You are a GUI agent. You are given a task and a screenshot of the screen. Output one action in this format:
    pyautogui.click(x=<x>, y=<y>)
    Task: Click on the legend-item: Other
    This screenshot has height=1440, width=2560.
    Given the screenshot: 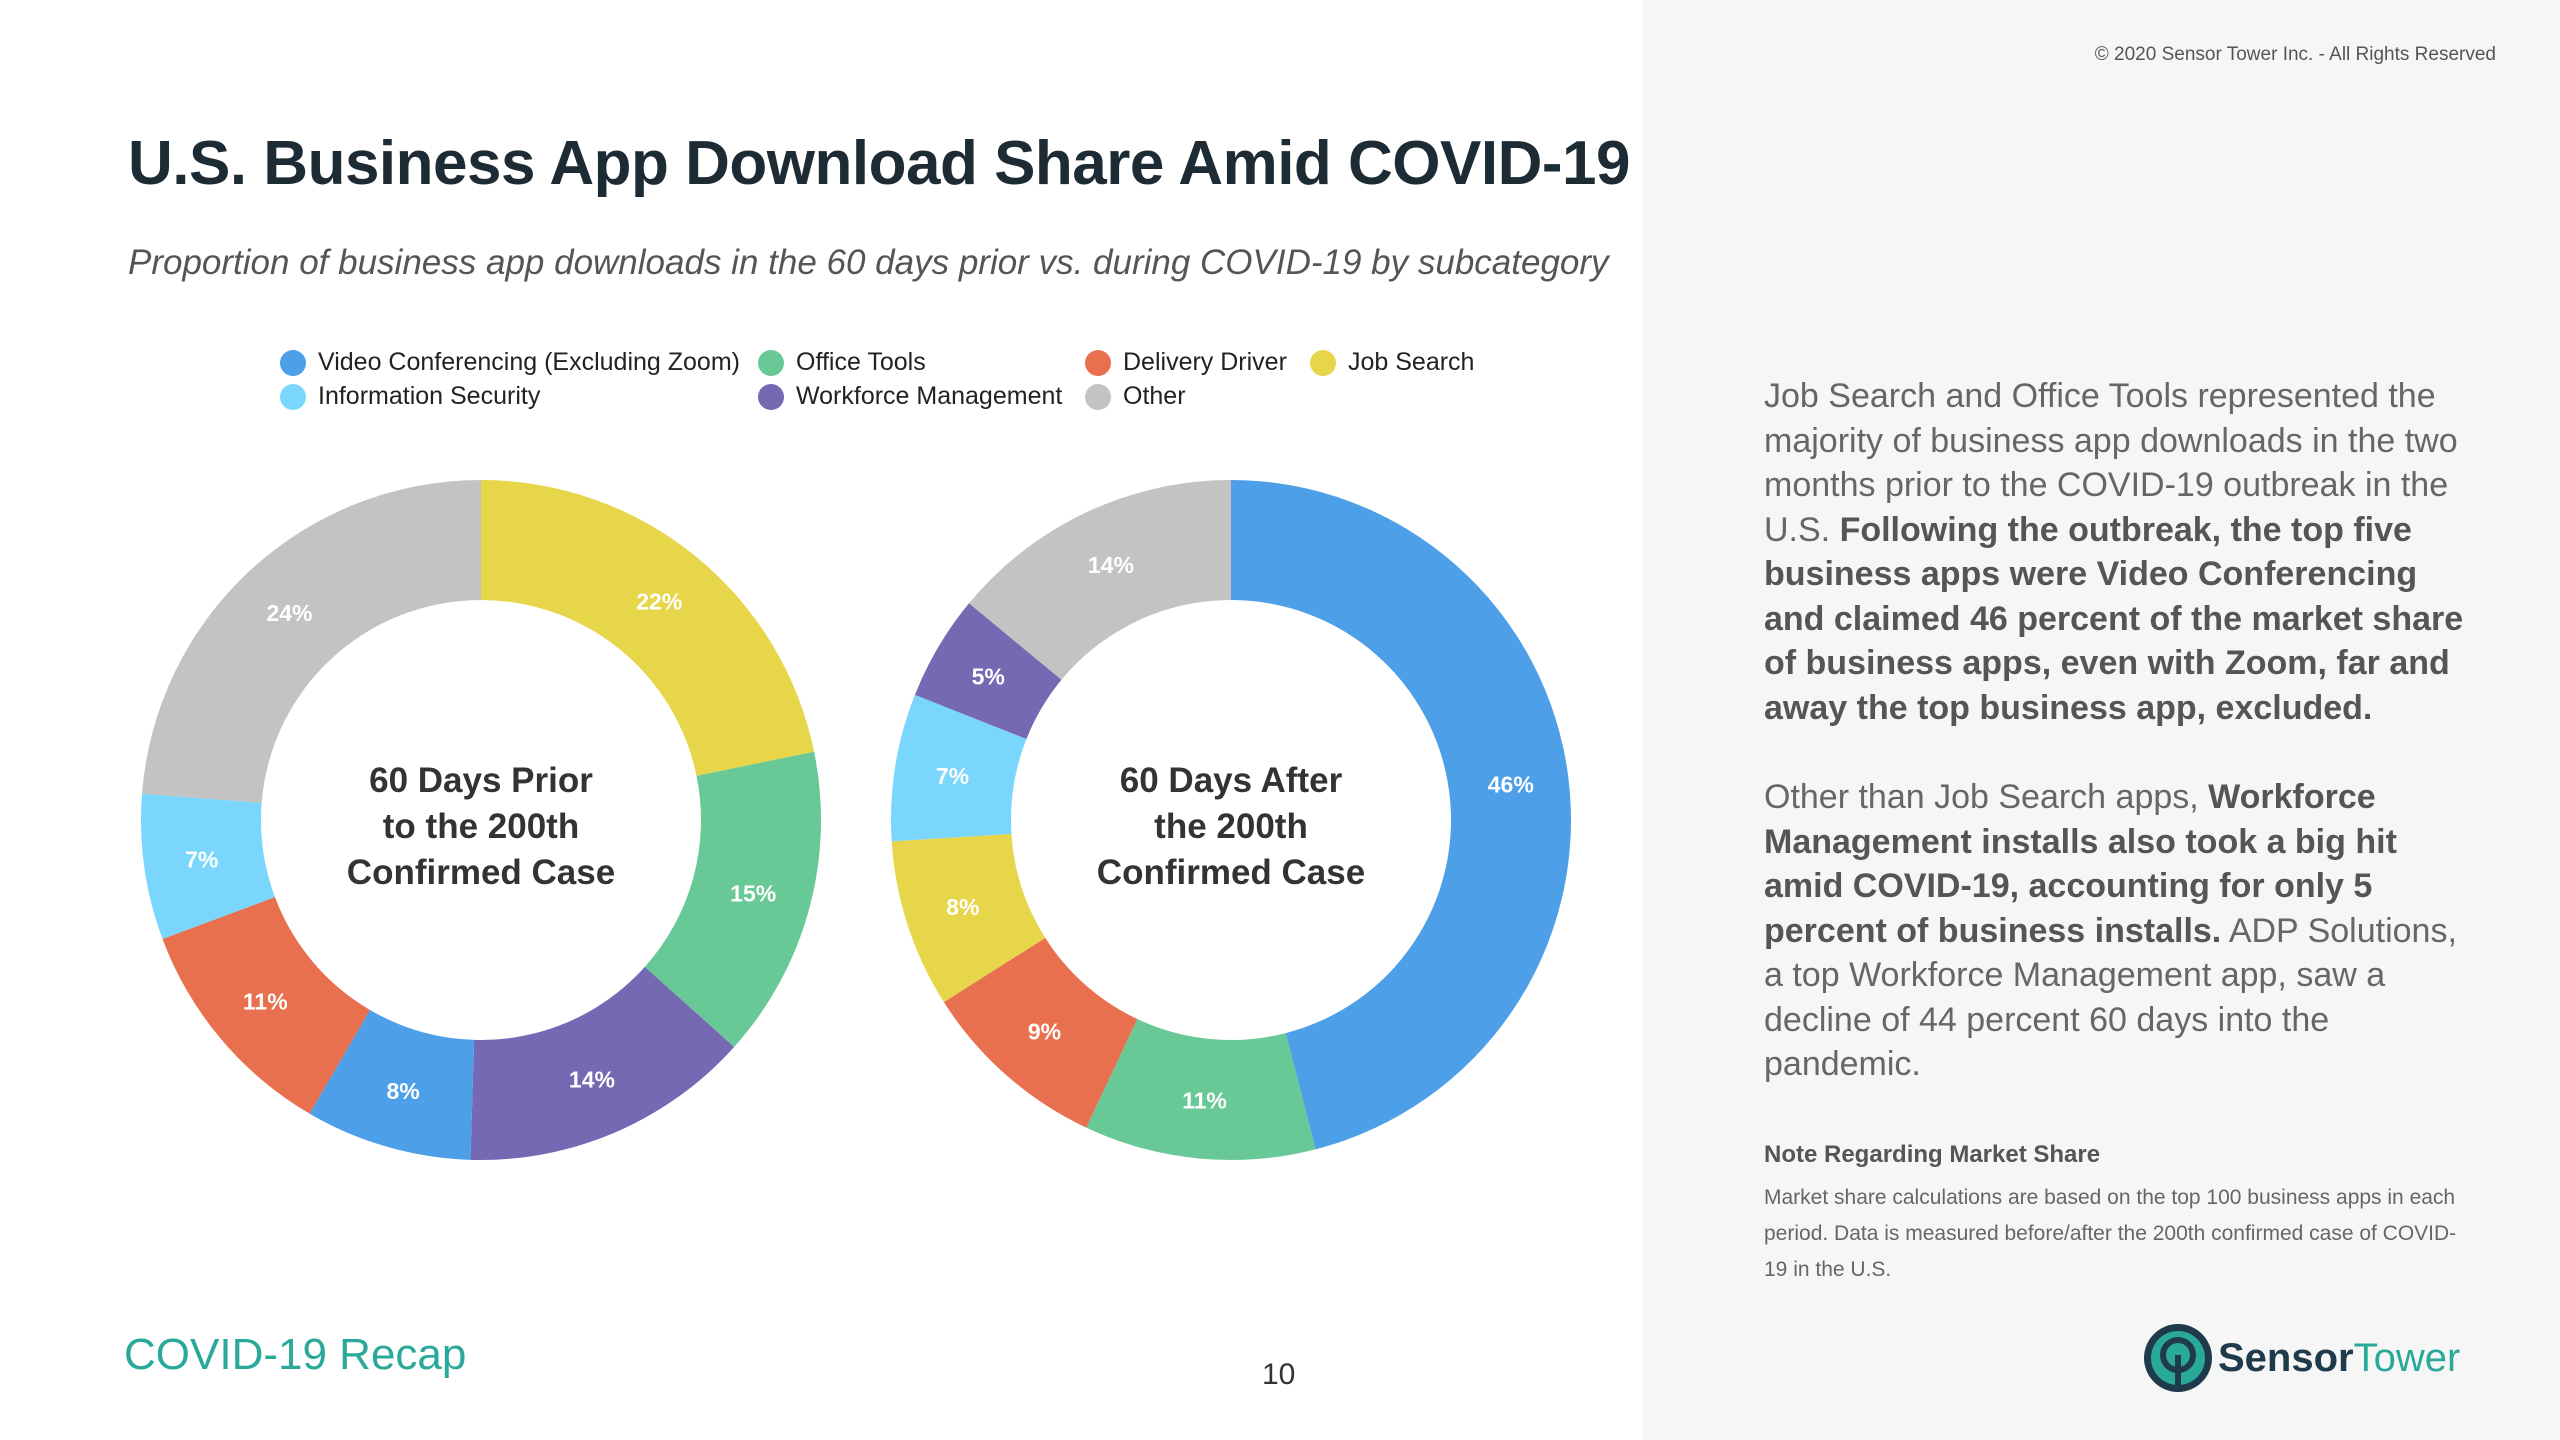 What is the action you would take?
    pyautogui.click(x=1135, y=396)
    